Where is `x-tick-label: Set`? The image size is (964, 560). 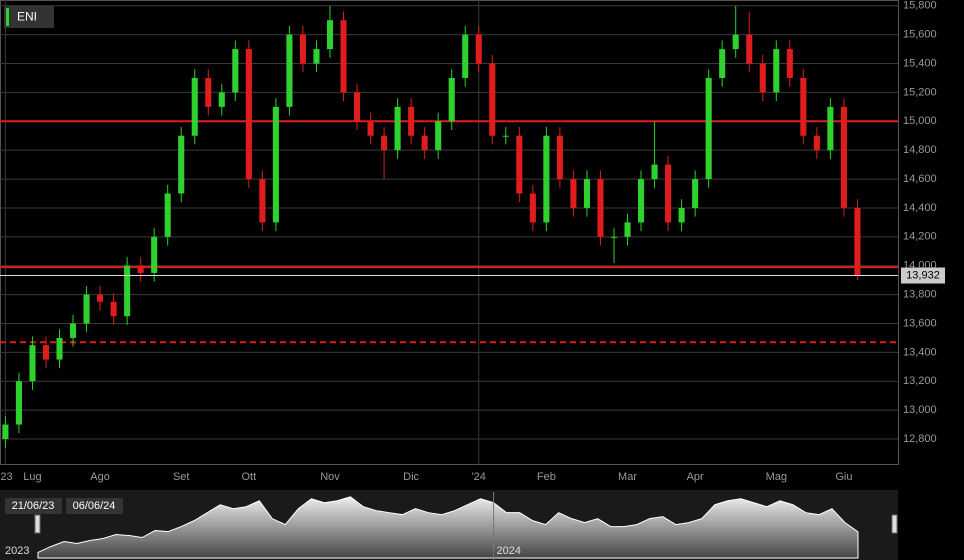
x-tick-label: Set is located at coordinates (181, 477).